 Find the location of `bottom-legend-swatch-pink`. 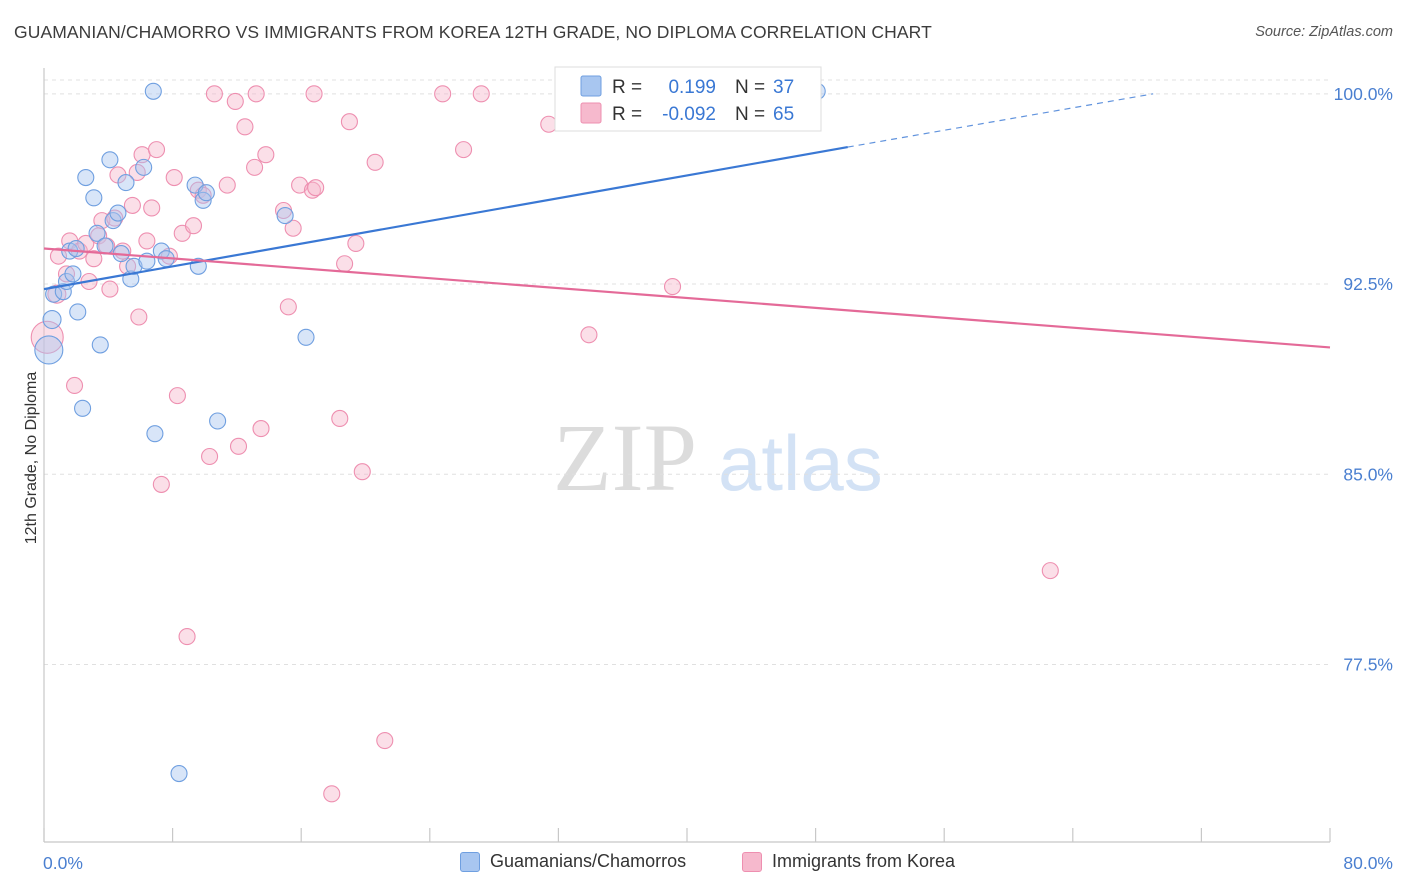

bottom-legend-swatch-pink is located at coordinates (752, 861).